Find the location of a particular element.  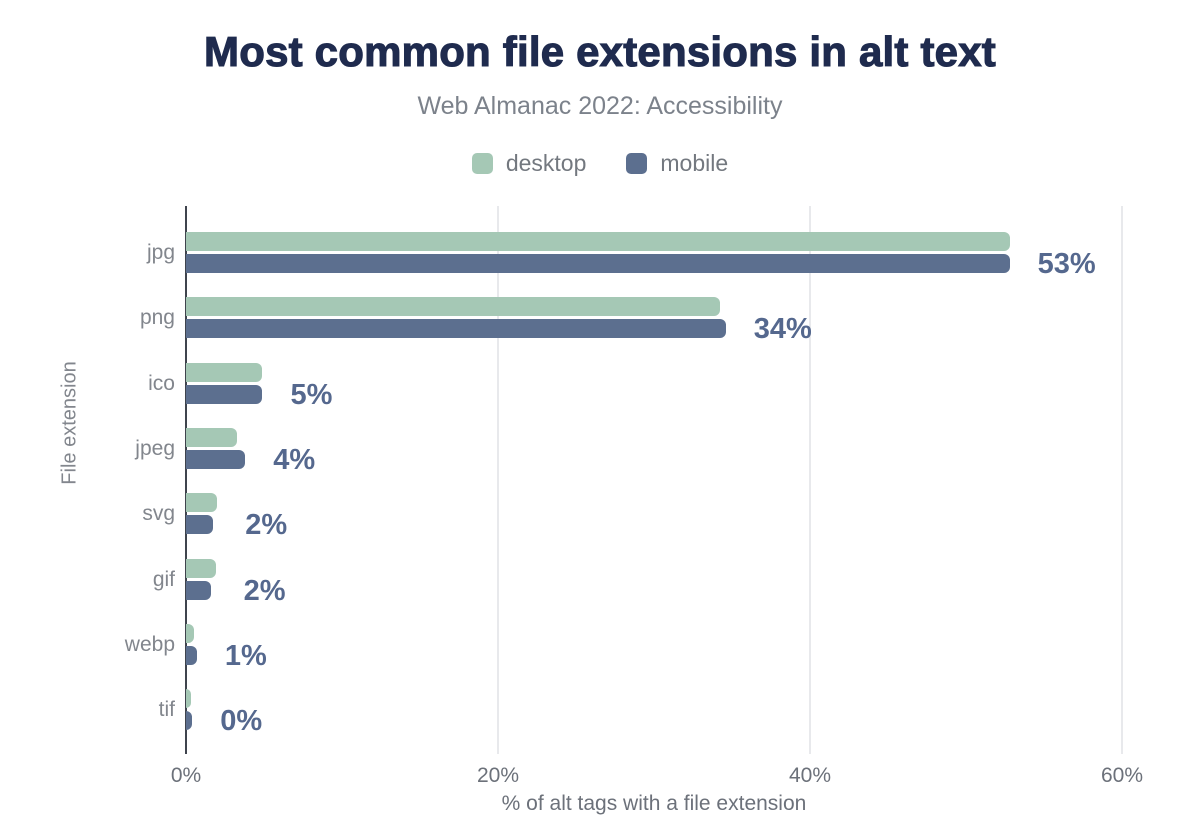

gridline-40% is located at coordinates (810, 480).